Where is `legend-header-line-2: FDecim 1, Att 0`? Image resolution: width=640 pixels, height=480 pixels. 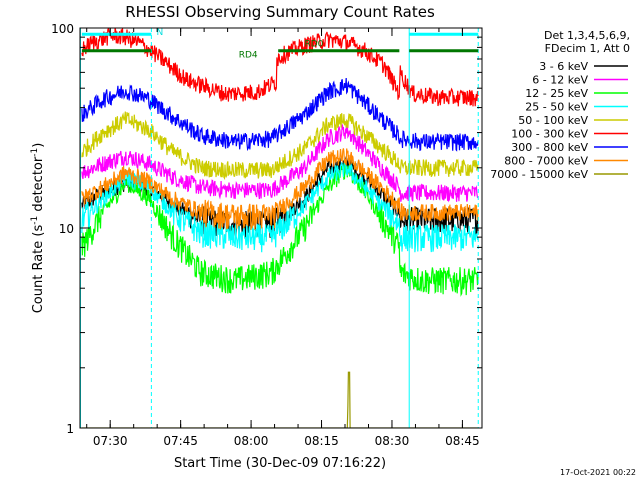 legend-header-line-2: FDecim 1, Att 0 is located at coordinates (587, 48).